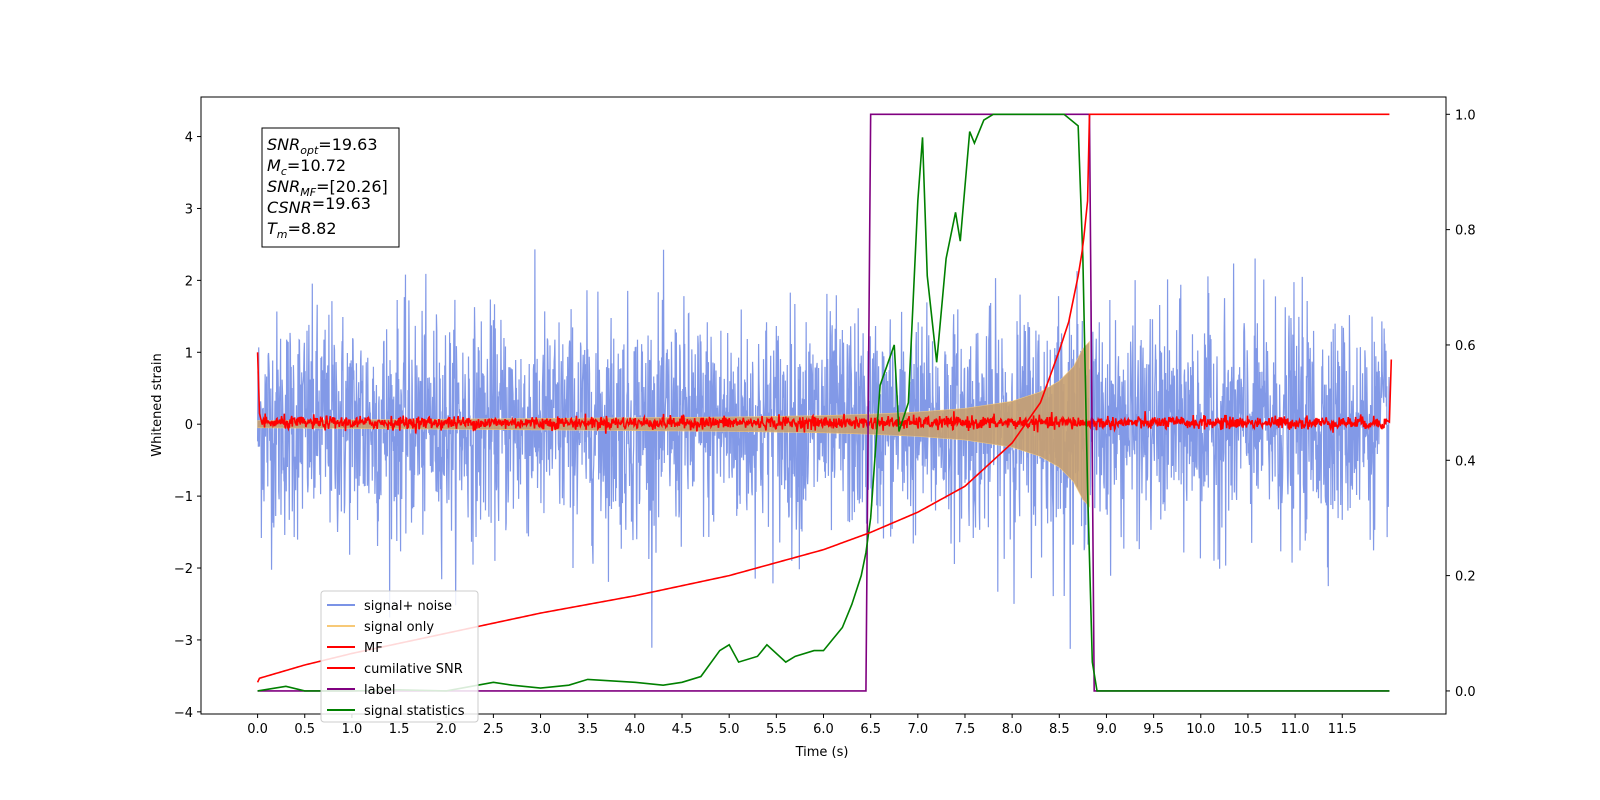 Image resolution: width=1600 pixels, height=800 pixels. Describe the element at coordinates (399, 627) in the screenshot. I see `legend-label: signal only` at that location.